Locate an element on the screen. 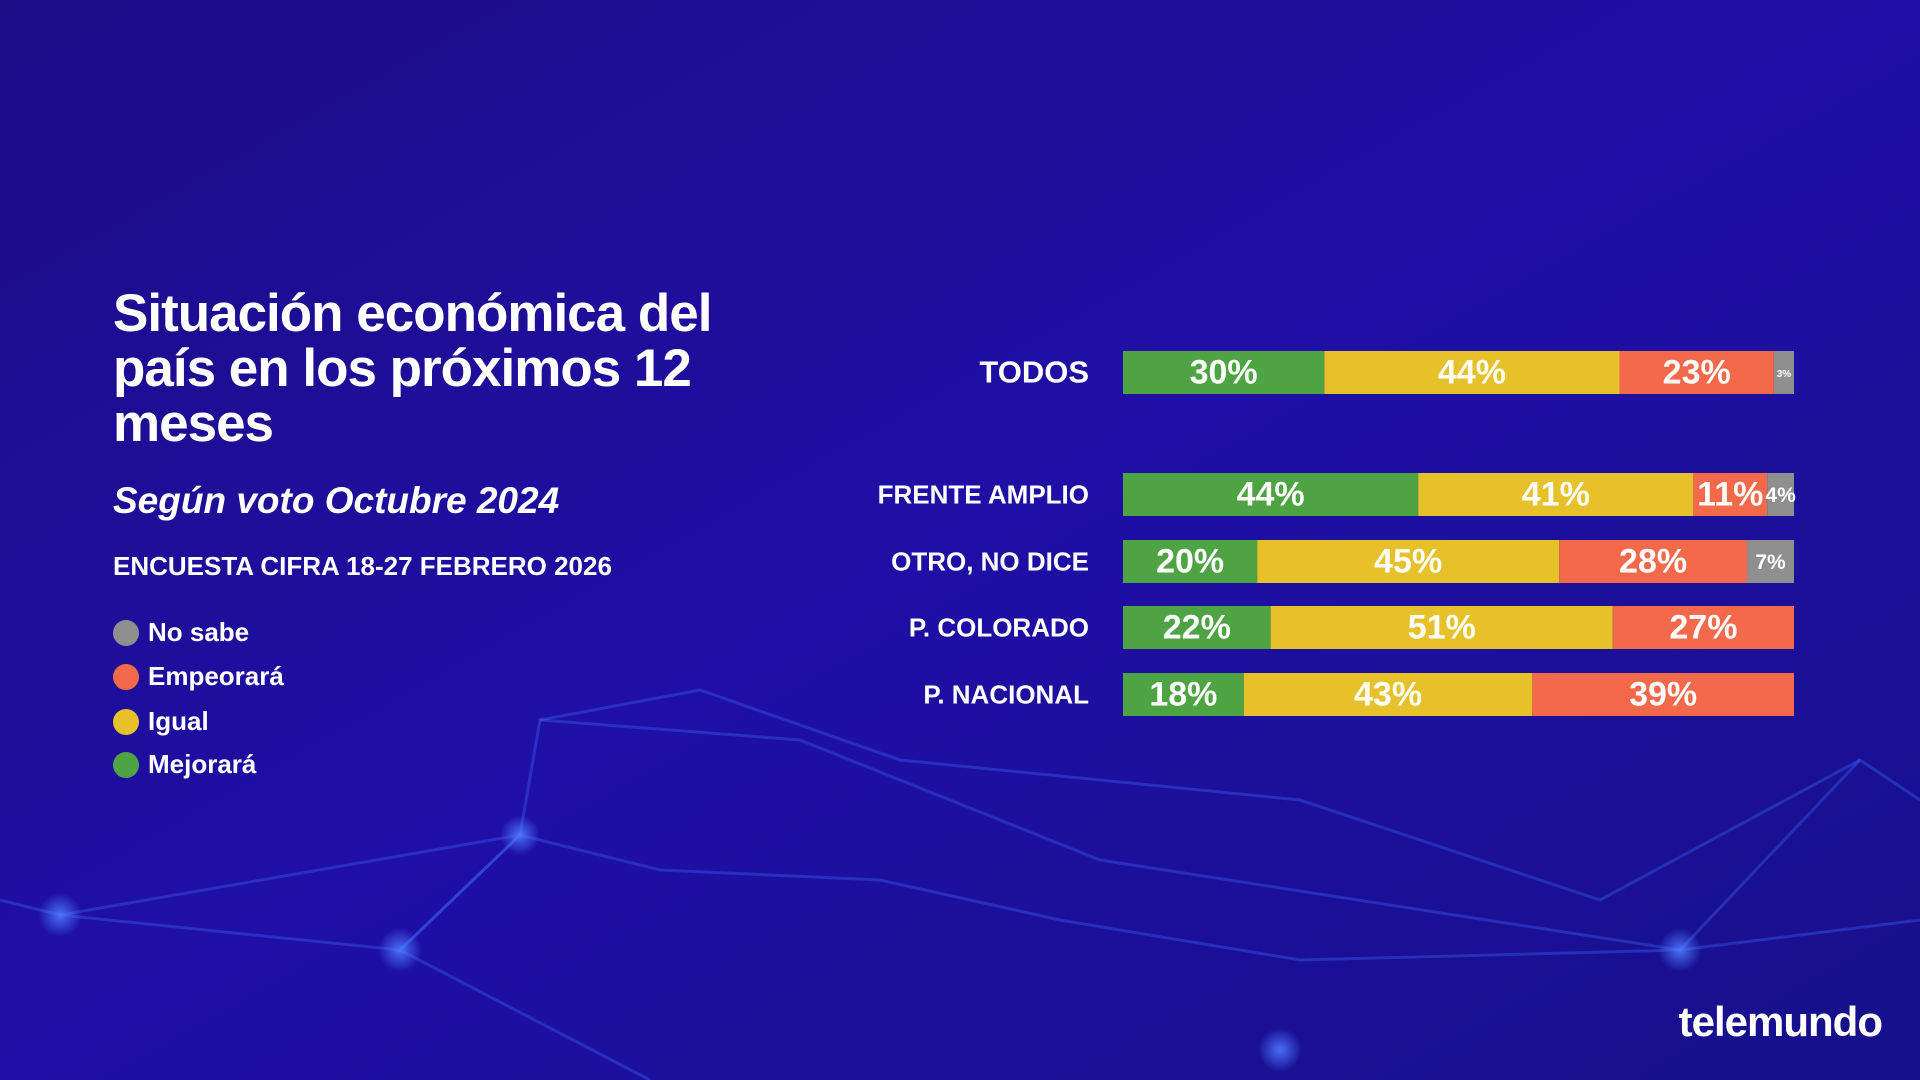 This screenshot has width=1920, height=1080. value-label: 51% is located at coordinates (1442, 627).